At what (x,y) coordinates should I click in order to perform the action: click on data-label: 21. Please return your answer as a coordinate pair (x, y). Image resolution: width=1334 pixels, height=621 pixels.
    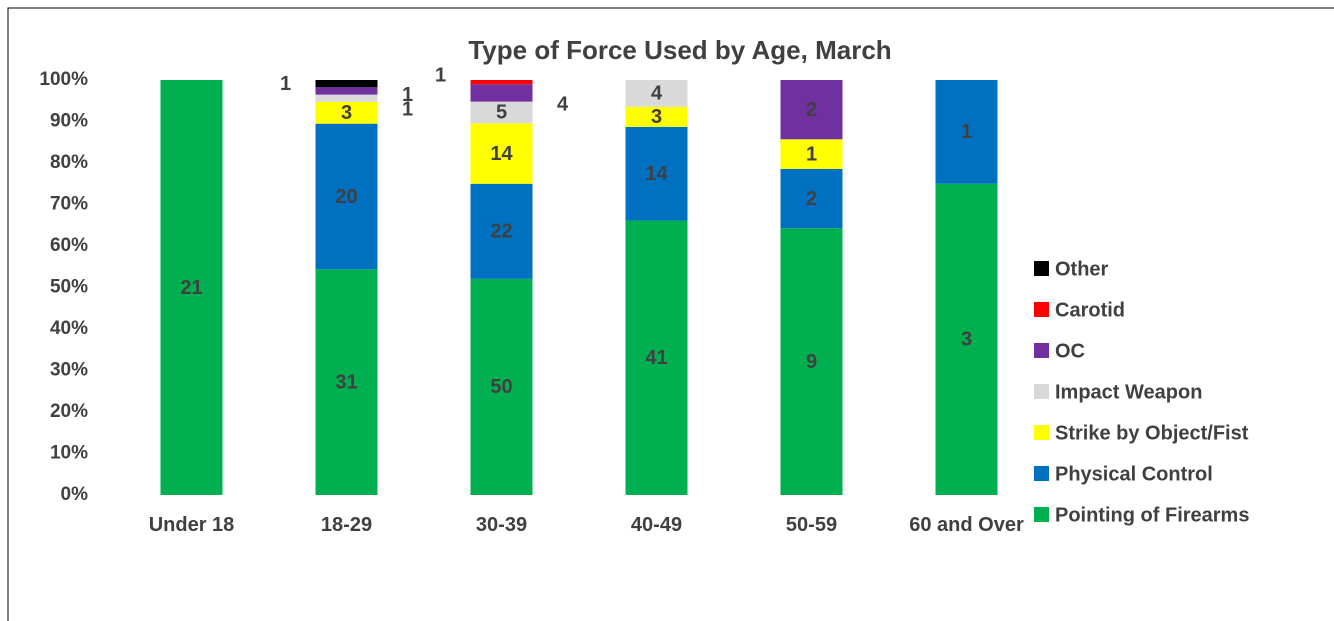
    Looking at the image, I should click on (191, 288).